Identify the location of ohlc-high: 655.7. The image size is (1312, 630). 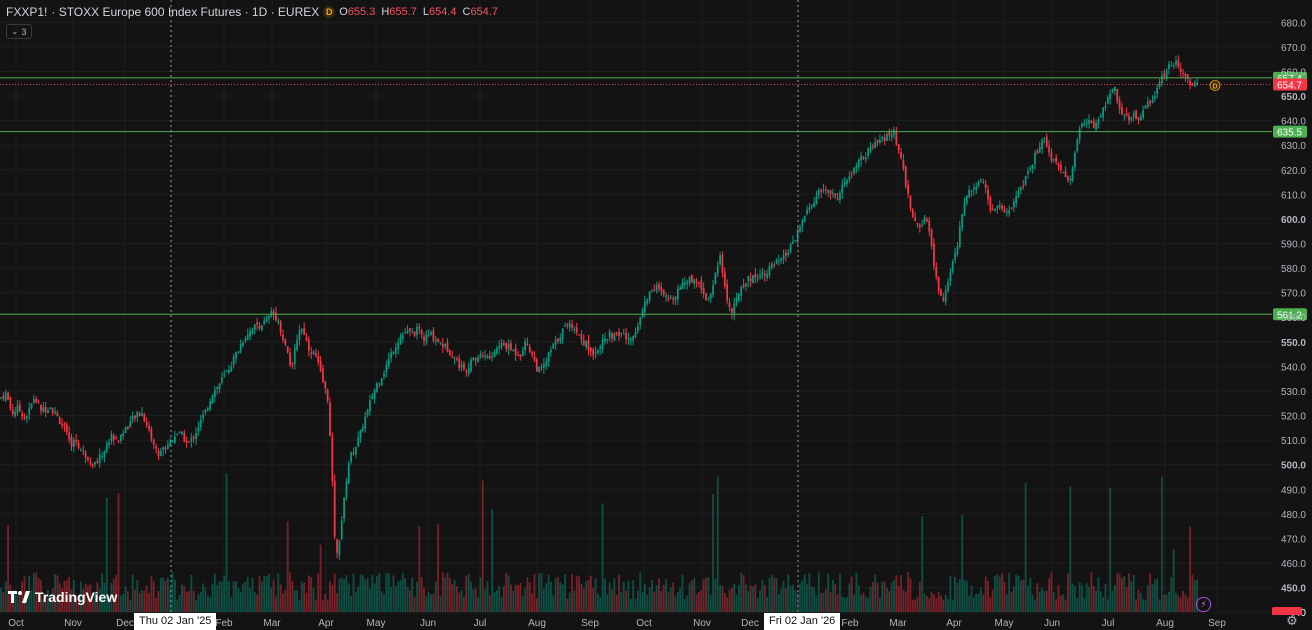
(403, 12).